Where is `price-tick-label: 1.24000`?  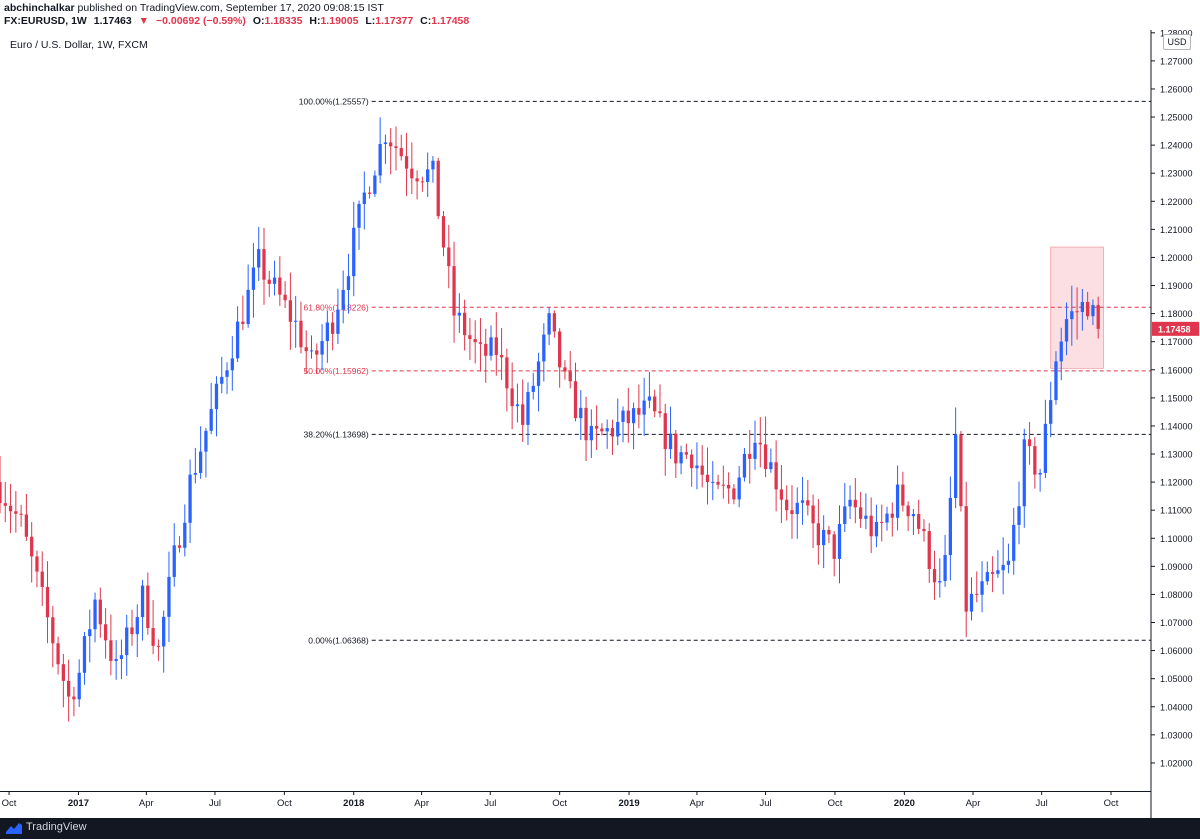 price-tick-label: 1.24000 is located at coordinates (1176, 146).